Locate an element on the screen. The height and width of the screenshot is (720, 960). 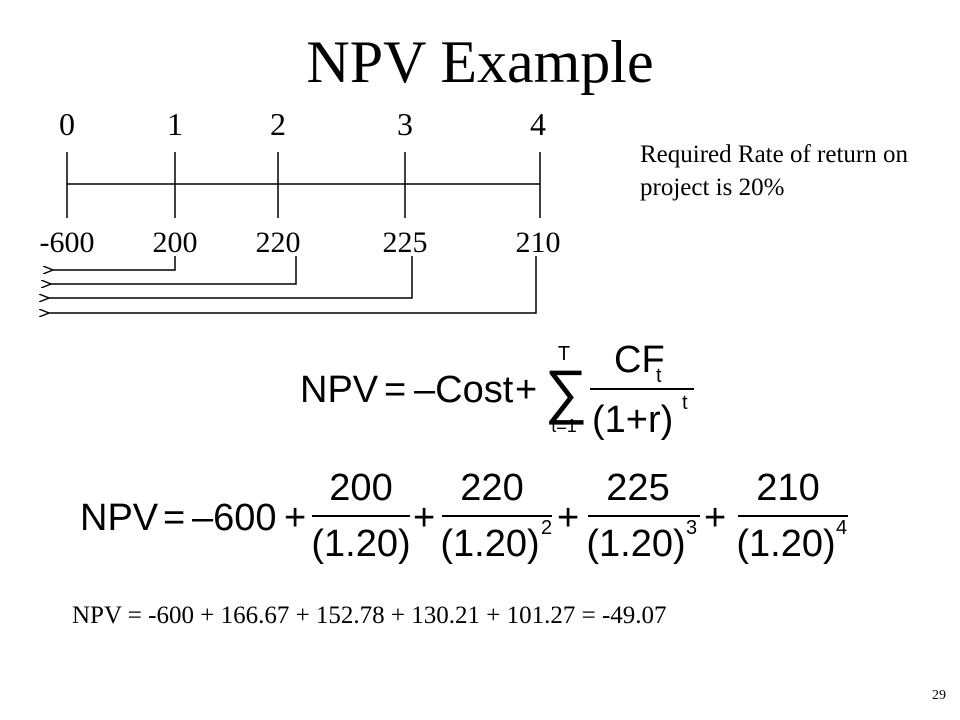
summation-symbol: ∑ is located at coordinates (566, 391).